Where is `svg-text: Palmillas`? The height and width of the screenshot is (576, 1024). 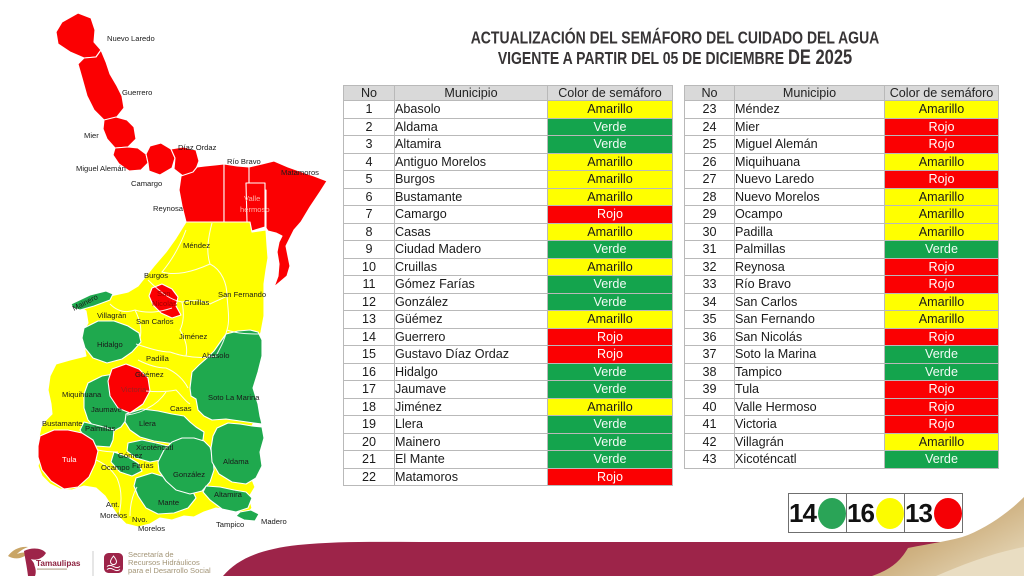
svg-text: Palmillas is located at coordinates (100, 428).